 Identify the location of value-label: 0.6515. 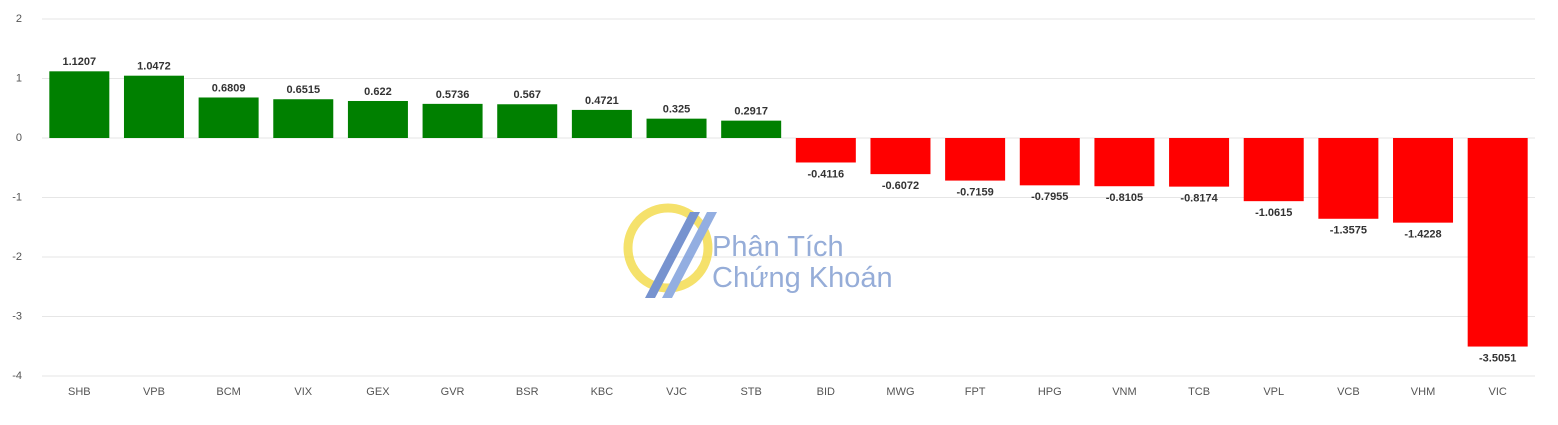
(303, 90).